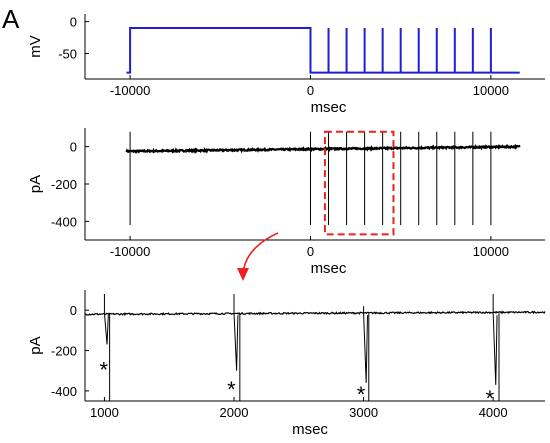 This screenshot has height=443, width=550. I want to click on x-tick-label: 1000, so click(104, 412).